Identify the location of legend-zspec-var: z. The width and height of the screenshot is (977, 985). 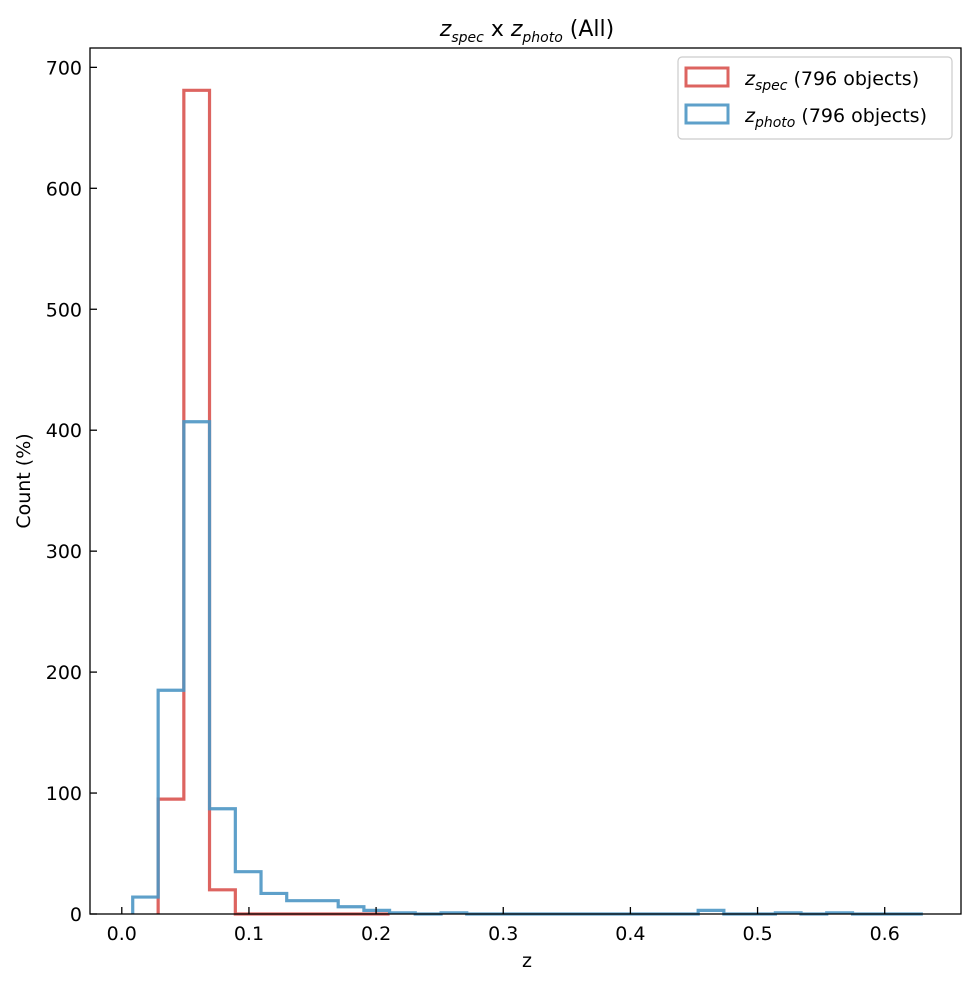
(750, 79).